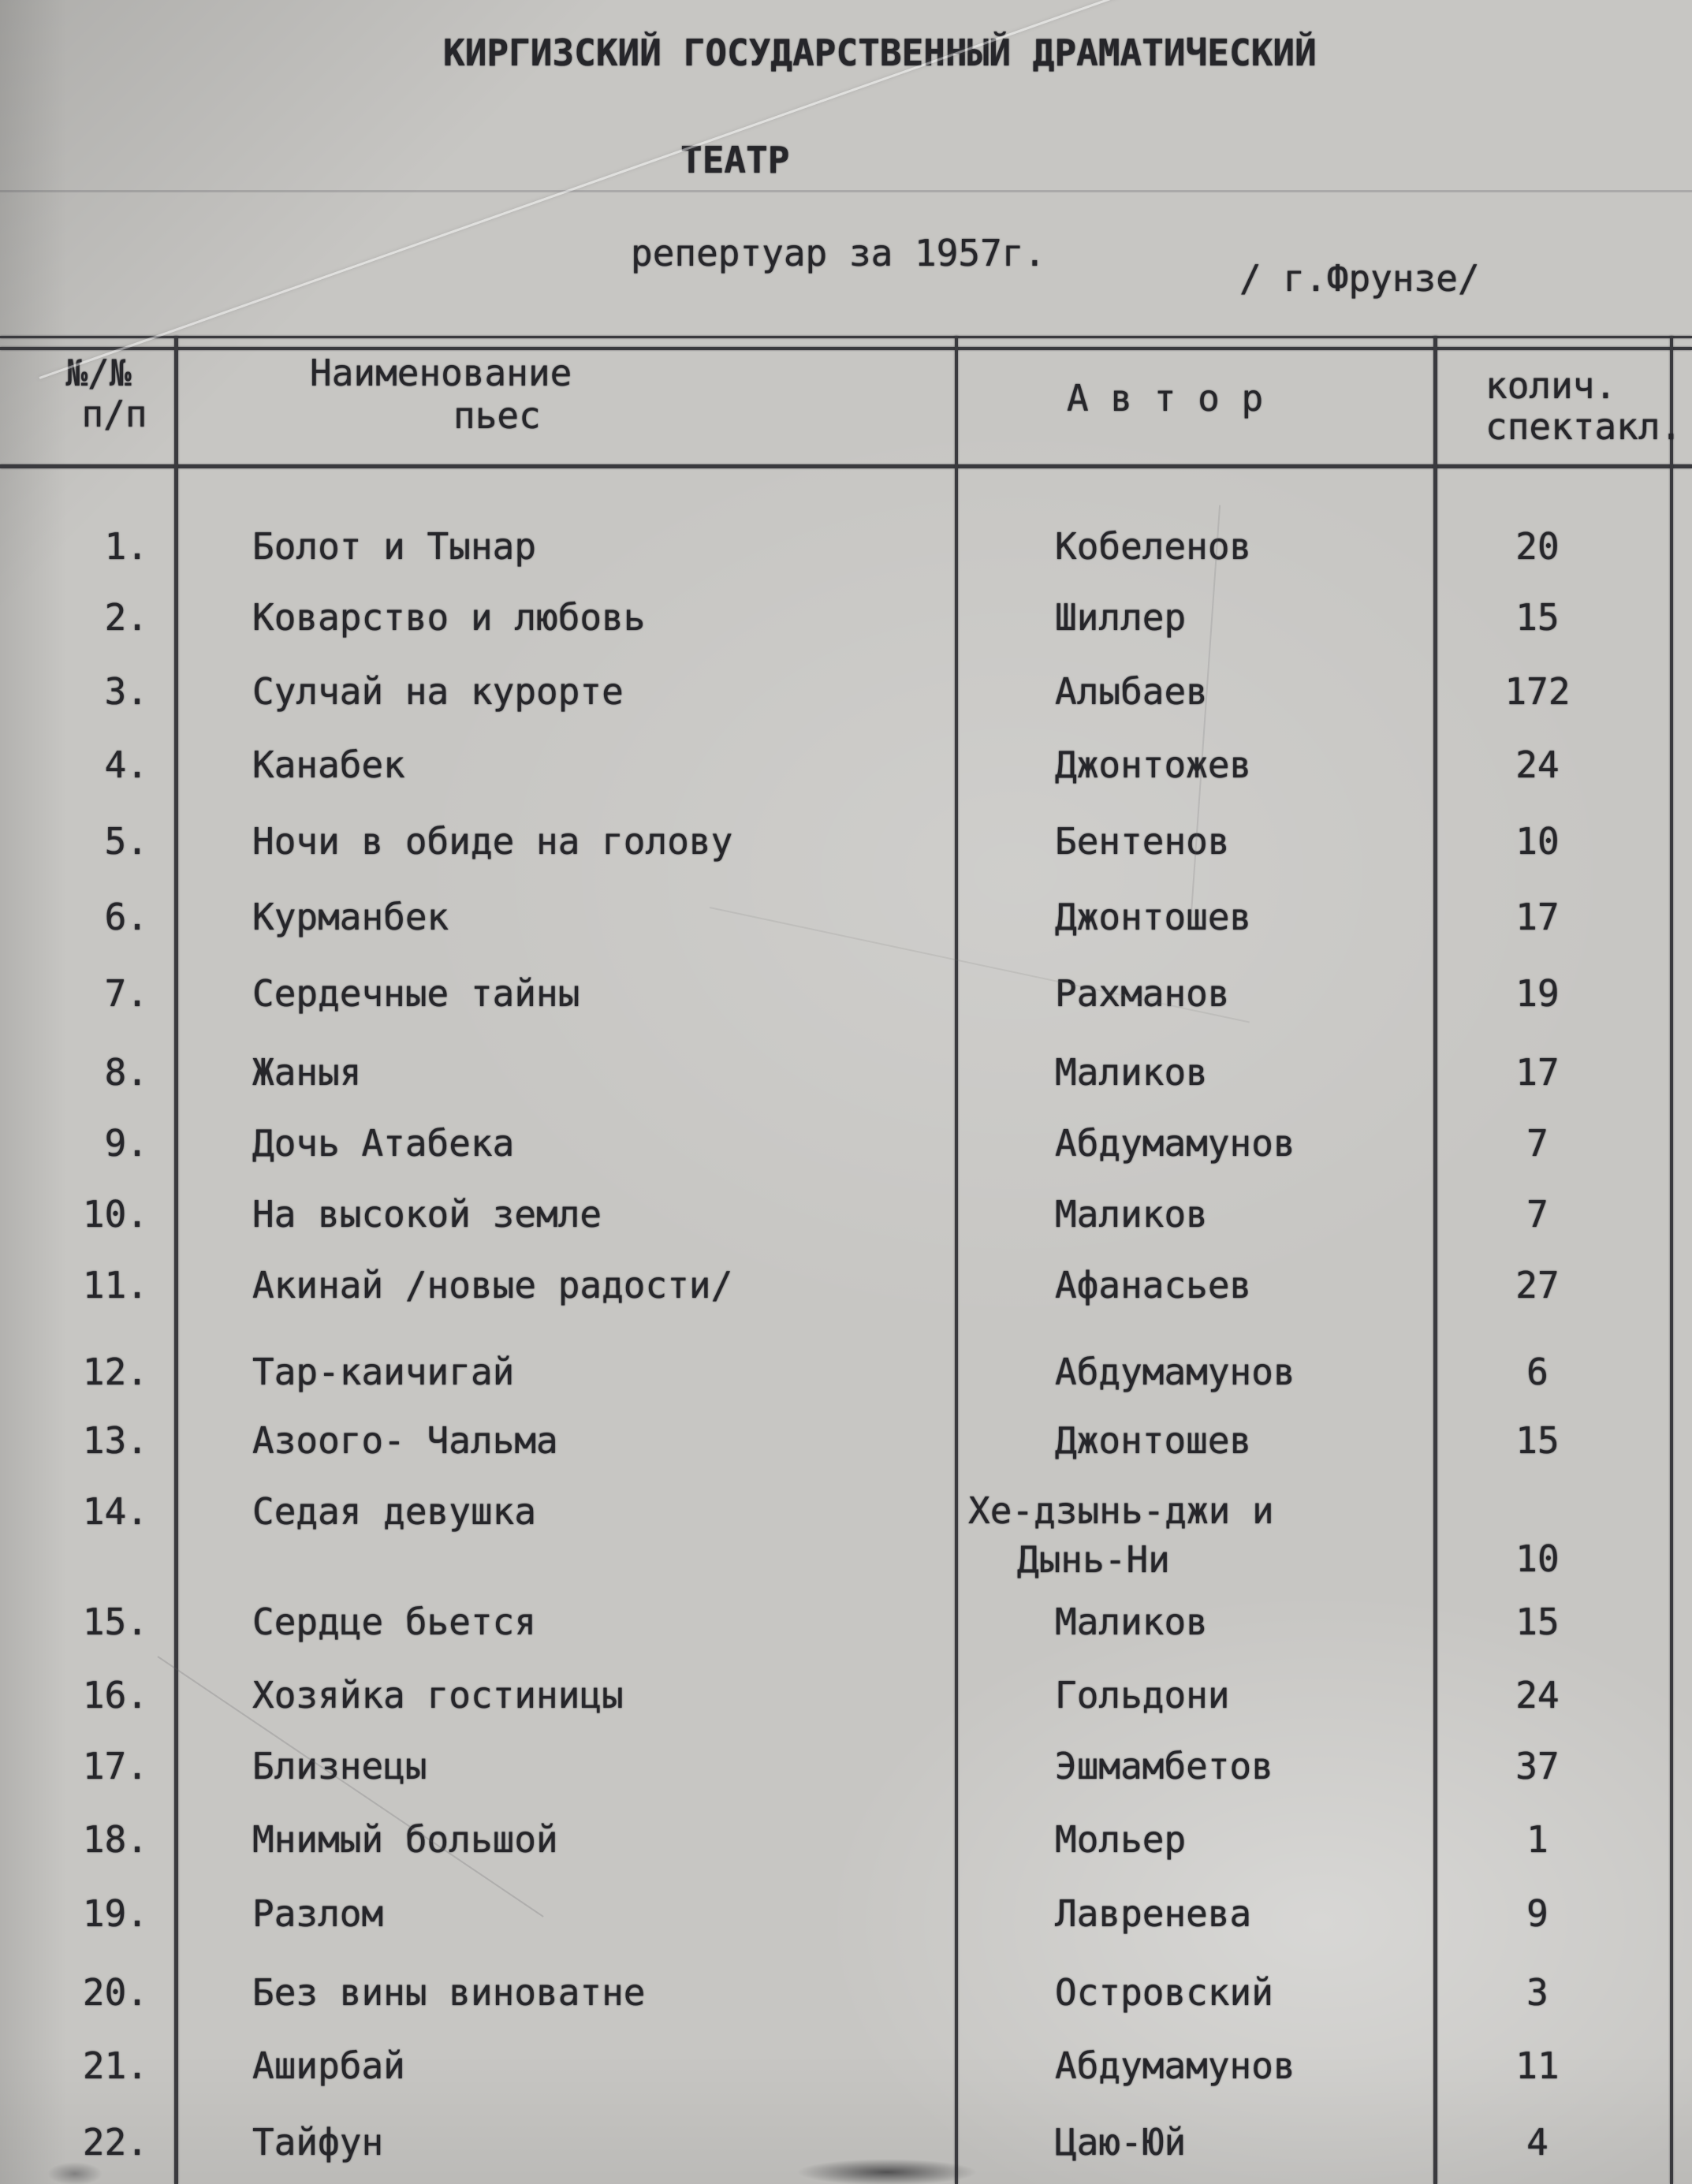 This screenshot has height=2184, width=1692. I want to click on document-subtitle: репертуар за 1957г., so click(839, 253).